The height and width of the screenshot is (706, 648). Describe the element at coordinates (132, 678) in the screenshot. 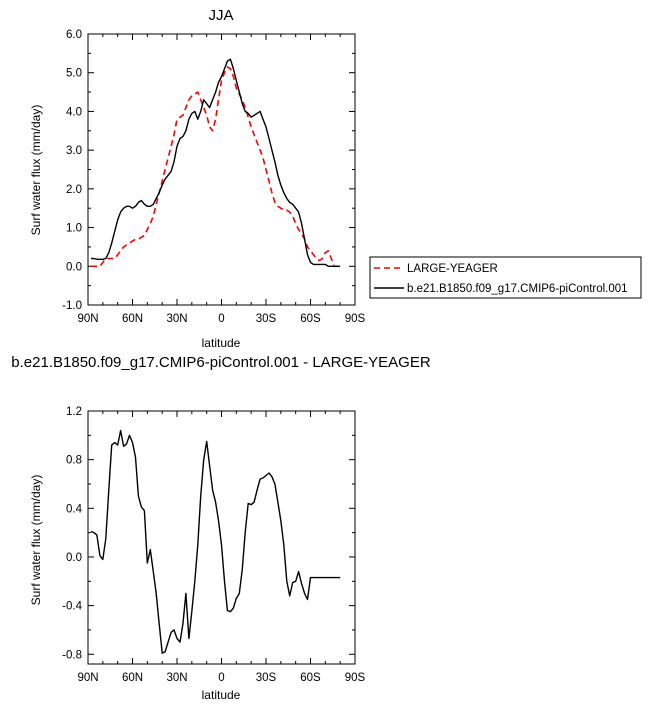

I see `bottom-x-tick-label: 60N` at that location.